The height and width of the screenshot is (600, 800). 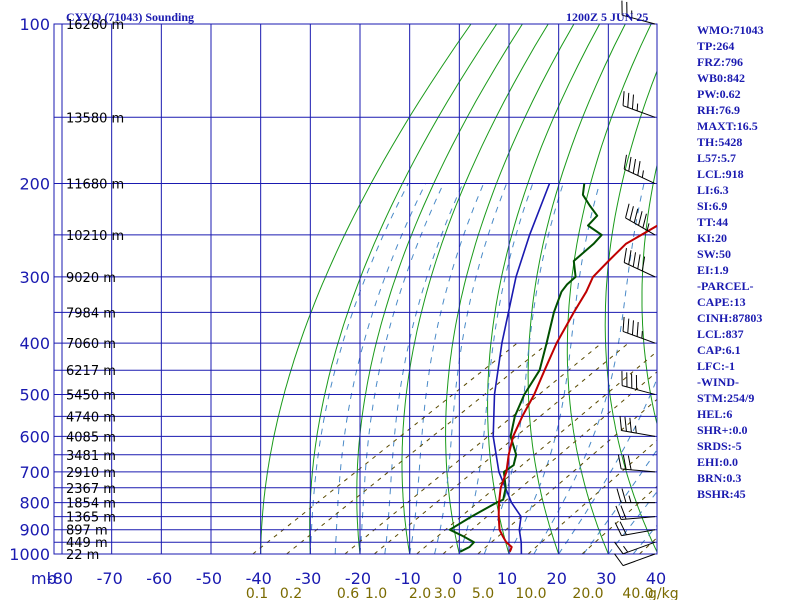 What do you see at coordinates (34, 436) in the screenshot?
I see `pressure-tick-label: 600` at bounding box center [34, 436].